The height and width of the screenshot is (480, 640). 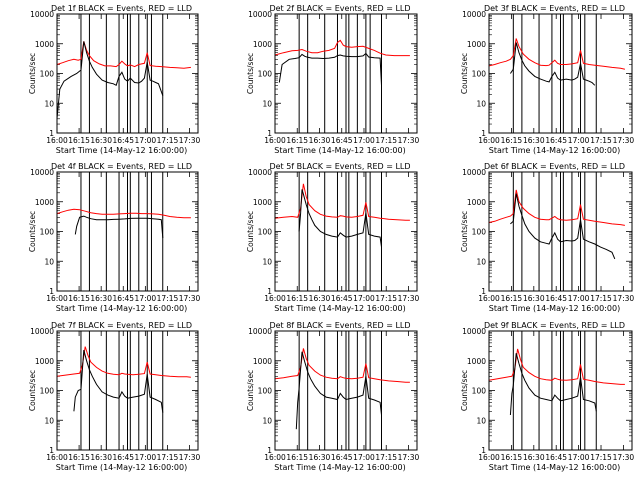 I want to click on panel-title: Det 6f BLACK = Events, RED = LLD, so click(x=554, y=166).